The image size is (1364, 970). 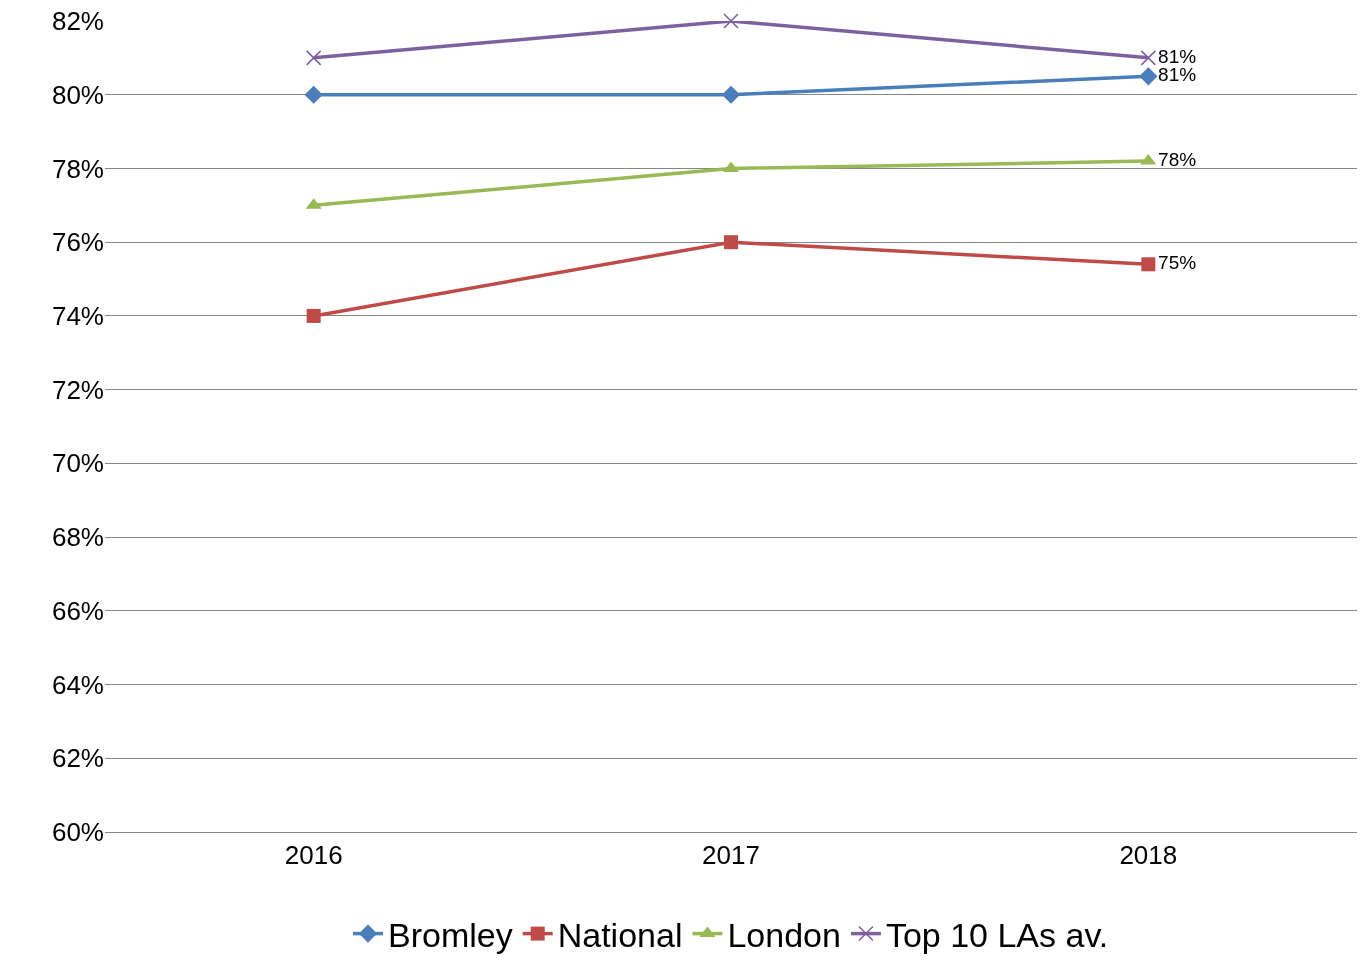 What do you see at coordinates (450, 934) in the screenshot?
I see `legend-label: Bromley` at bounding box center [450, 934].